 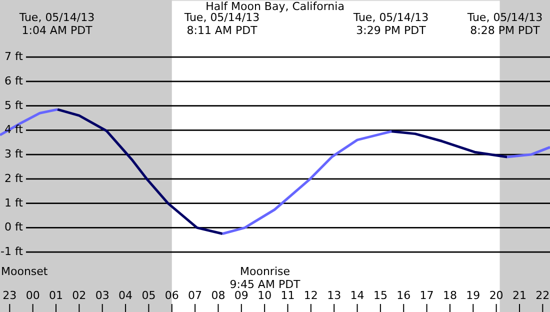 I want to click on x-tick-label: 12, so click(x=311, y=295).